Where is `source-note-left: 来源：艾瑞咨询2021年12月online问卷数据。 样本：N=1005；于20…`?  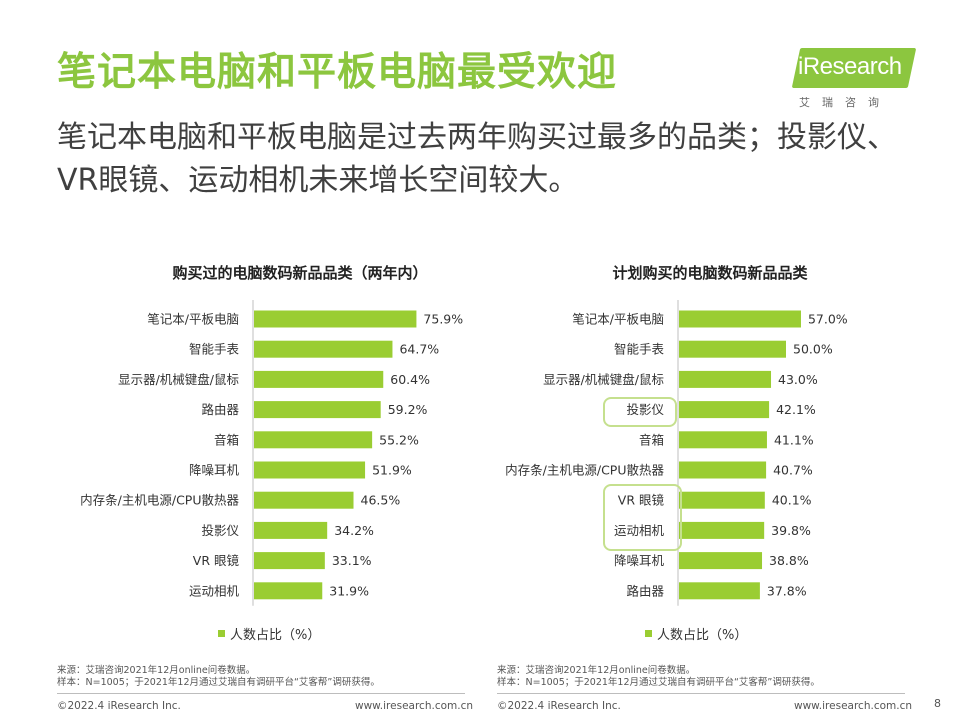
source-note-left: 来源：艾瑞咨询2021年12月online问卷数据。 样本：N=1005；于20… is located at coordinates (218, 677).